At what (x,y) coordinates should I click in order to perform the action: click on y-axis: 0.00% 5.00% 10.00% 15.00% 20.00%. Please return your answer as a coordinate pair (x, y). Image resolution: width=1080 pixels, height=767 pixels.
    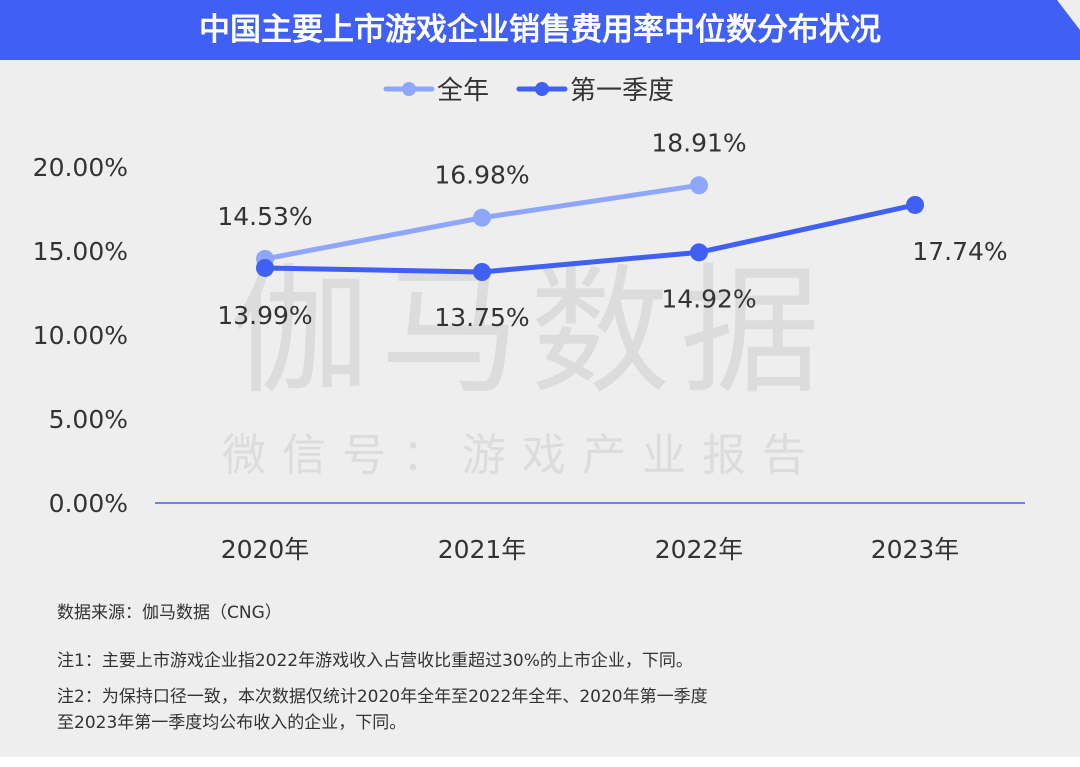
    Looking at the image, I should click on (80, 335).